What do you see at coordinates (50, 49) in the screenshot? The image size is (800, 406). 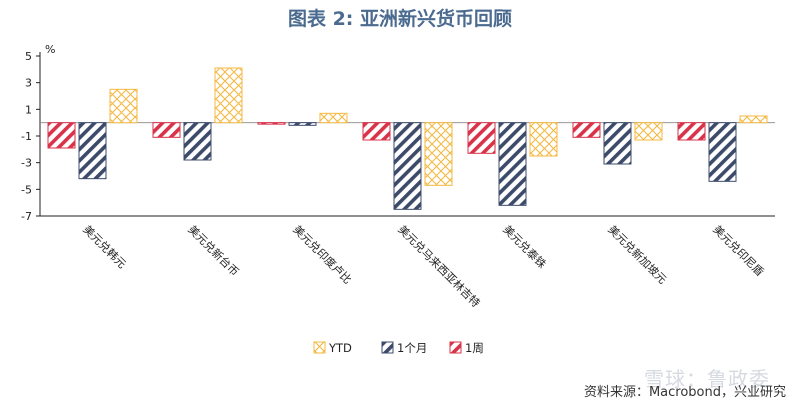 I see `y-unit-label: %` at bounding box center [50, 49].